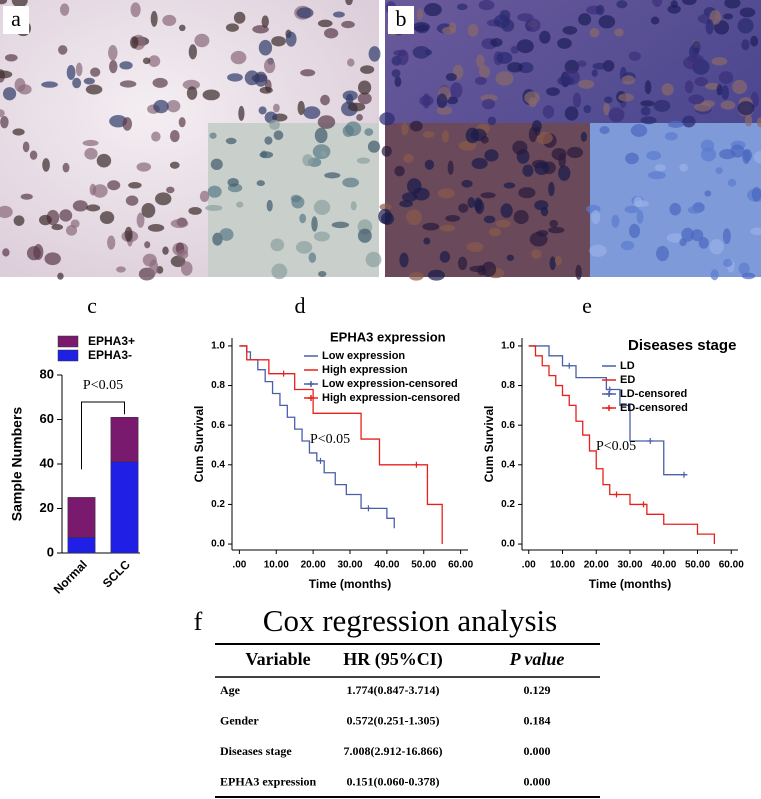  I want to click on legend-title: Diseases stage, so click(682, 345).